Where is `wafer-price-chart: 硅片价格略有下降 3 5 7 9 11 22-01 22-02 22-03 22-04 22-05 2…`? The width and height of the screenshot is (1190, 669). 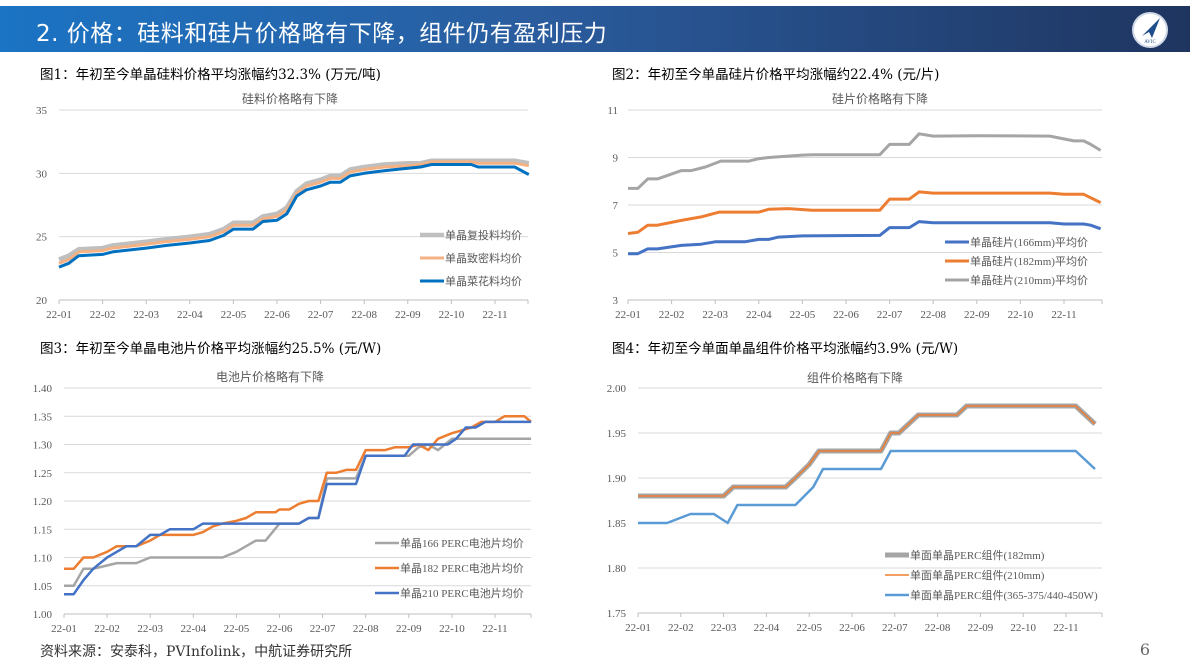 wafer-price-chart: 硅片价格略有下降 3 5 7 9 11 22-01 22-02 22-03 22-04 22-05 2… is located at coordinates (855, 206).